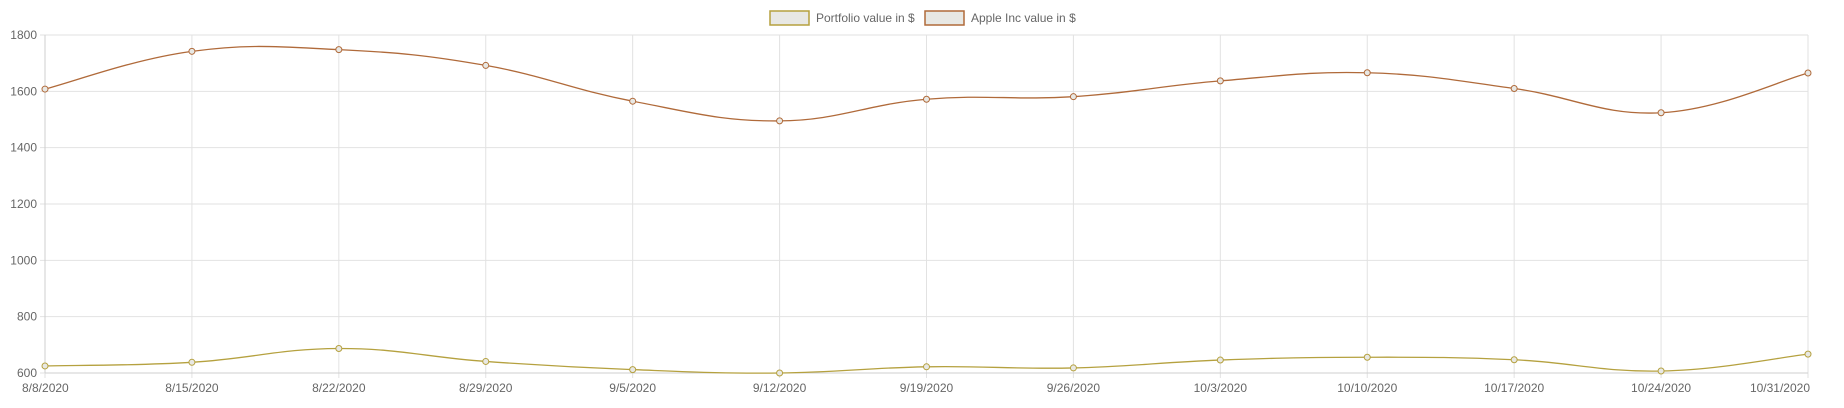 This screenshot has width=1844, height=408. I want to click on x-tick-label: 10/10/2020, so click(1367, 388).